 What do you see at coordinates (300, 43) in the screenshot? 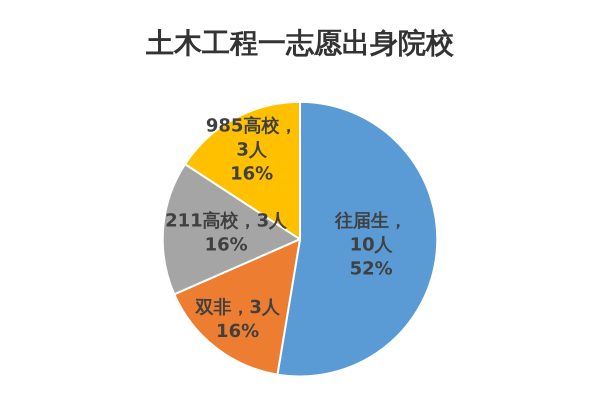
I see `chart-title: 土木工程一志愿出身院校` at bounding box center [300, 43].